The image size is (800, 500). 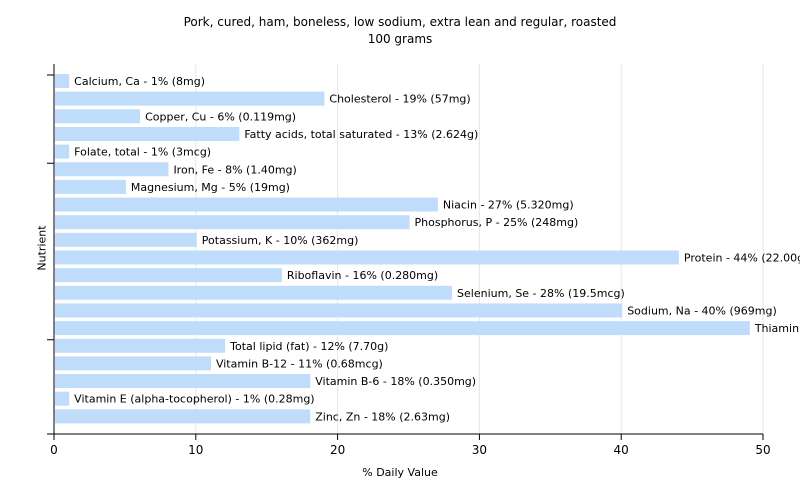 What do you see at coordinates (299, 363) in the screenshot?
I see `bar-label-16: Vitamin B-12 - 11% (0.68mcg)` at bounding box center [299, 363].